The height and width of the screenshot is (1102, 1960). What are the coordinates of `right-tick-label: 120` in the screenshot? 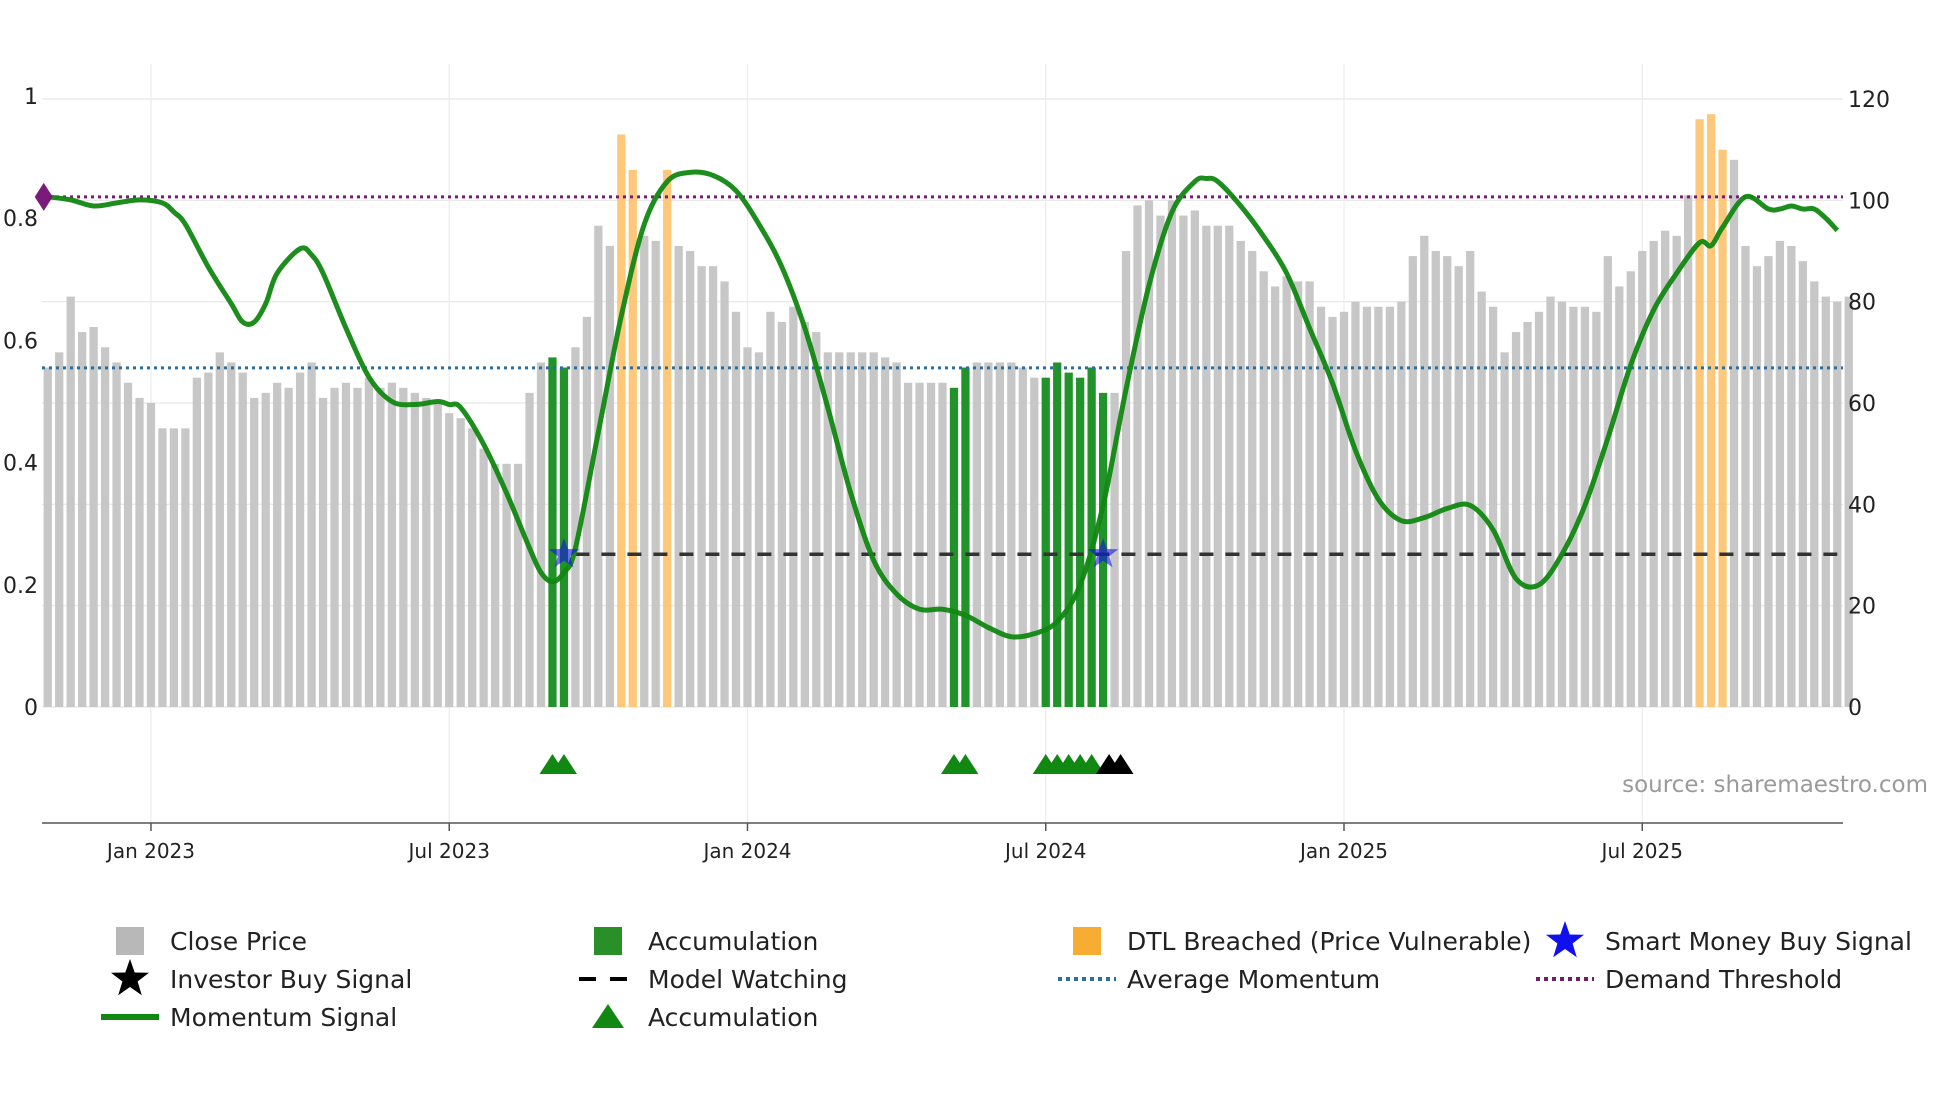 It's located at (1869, 100).